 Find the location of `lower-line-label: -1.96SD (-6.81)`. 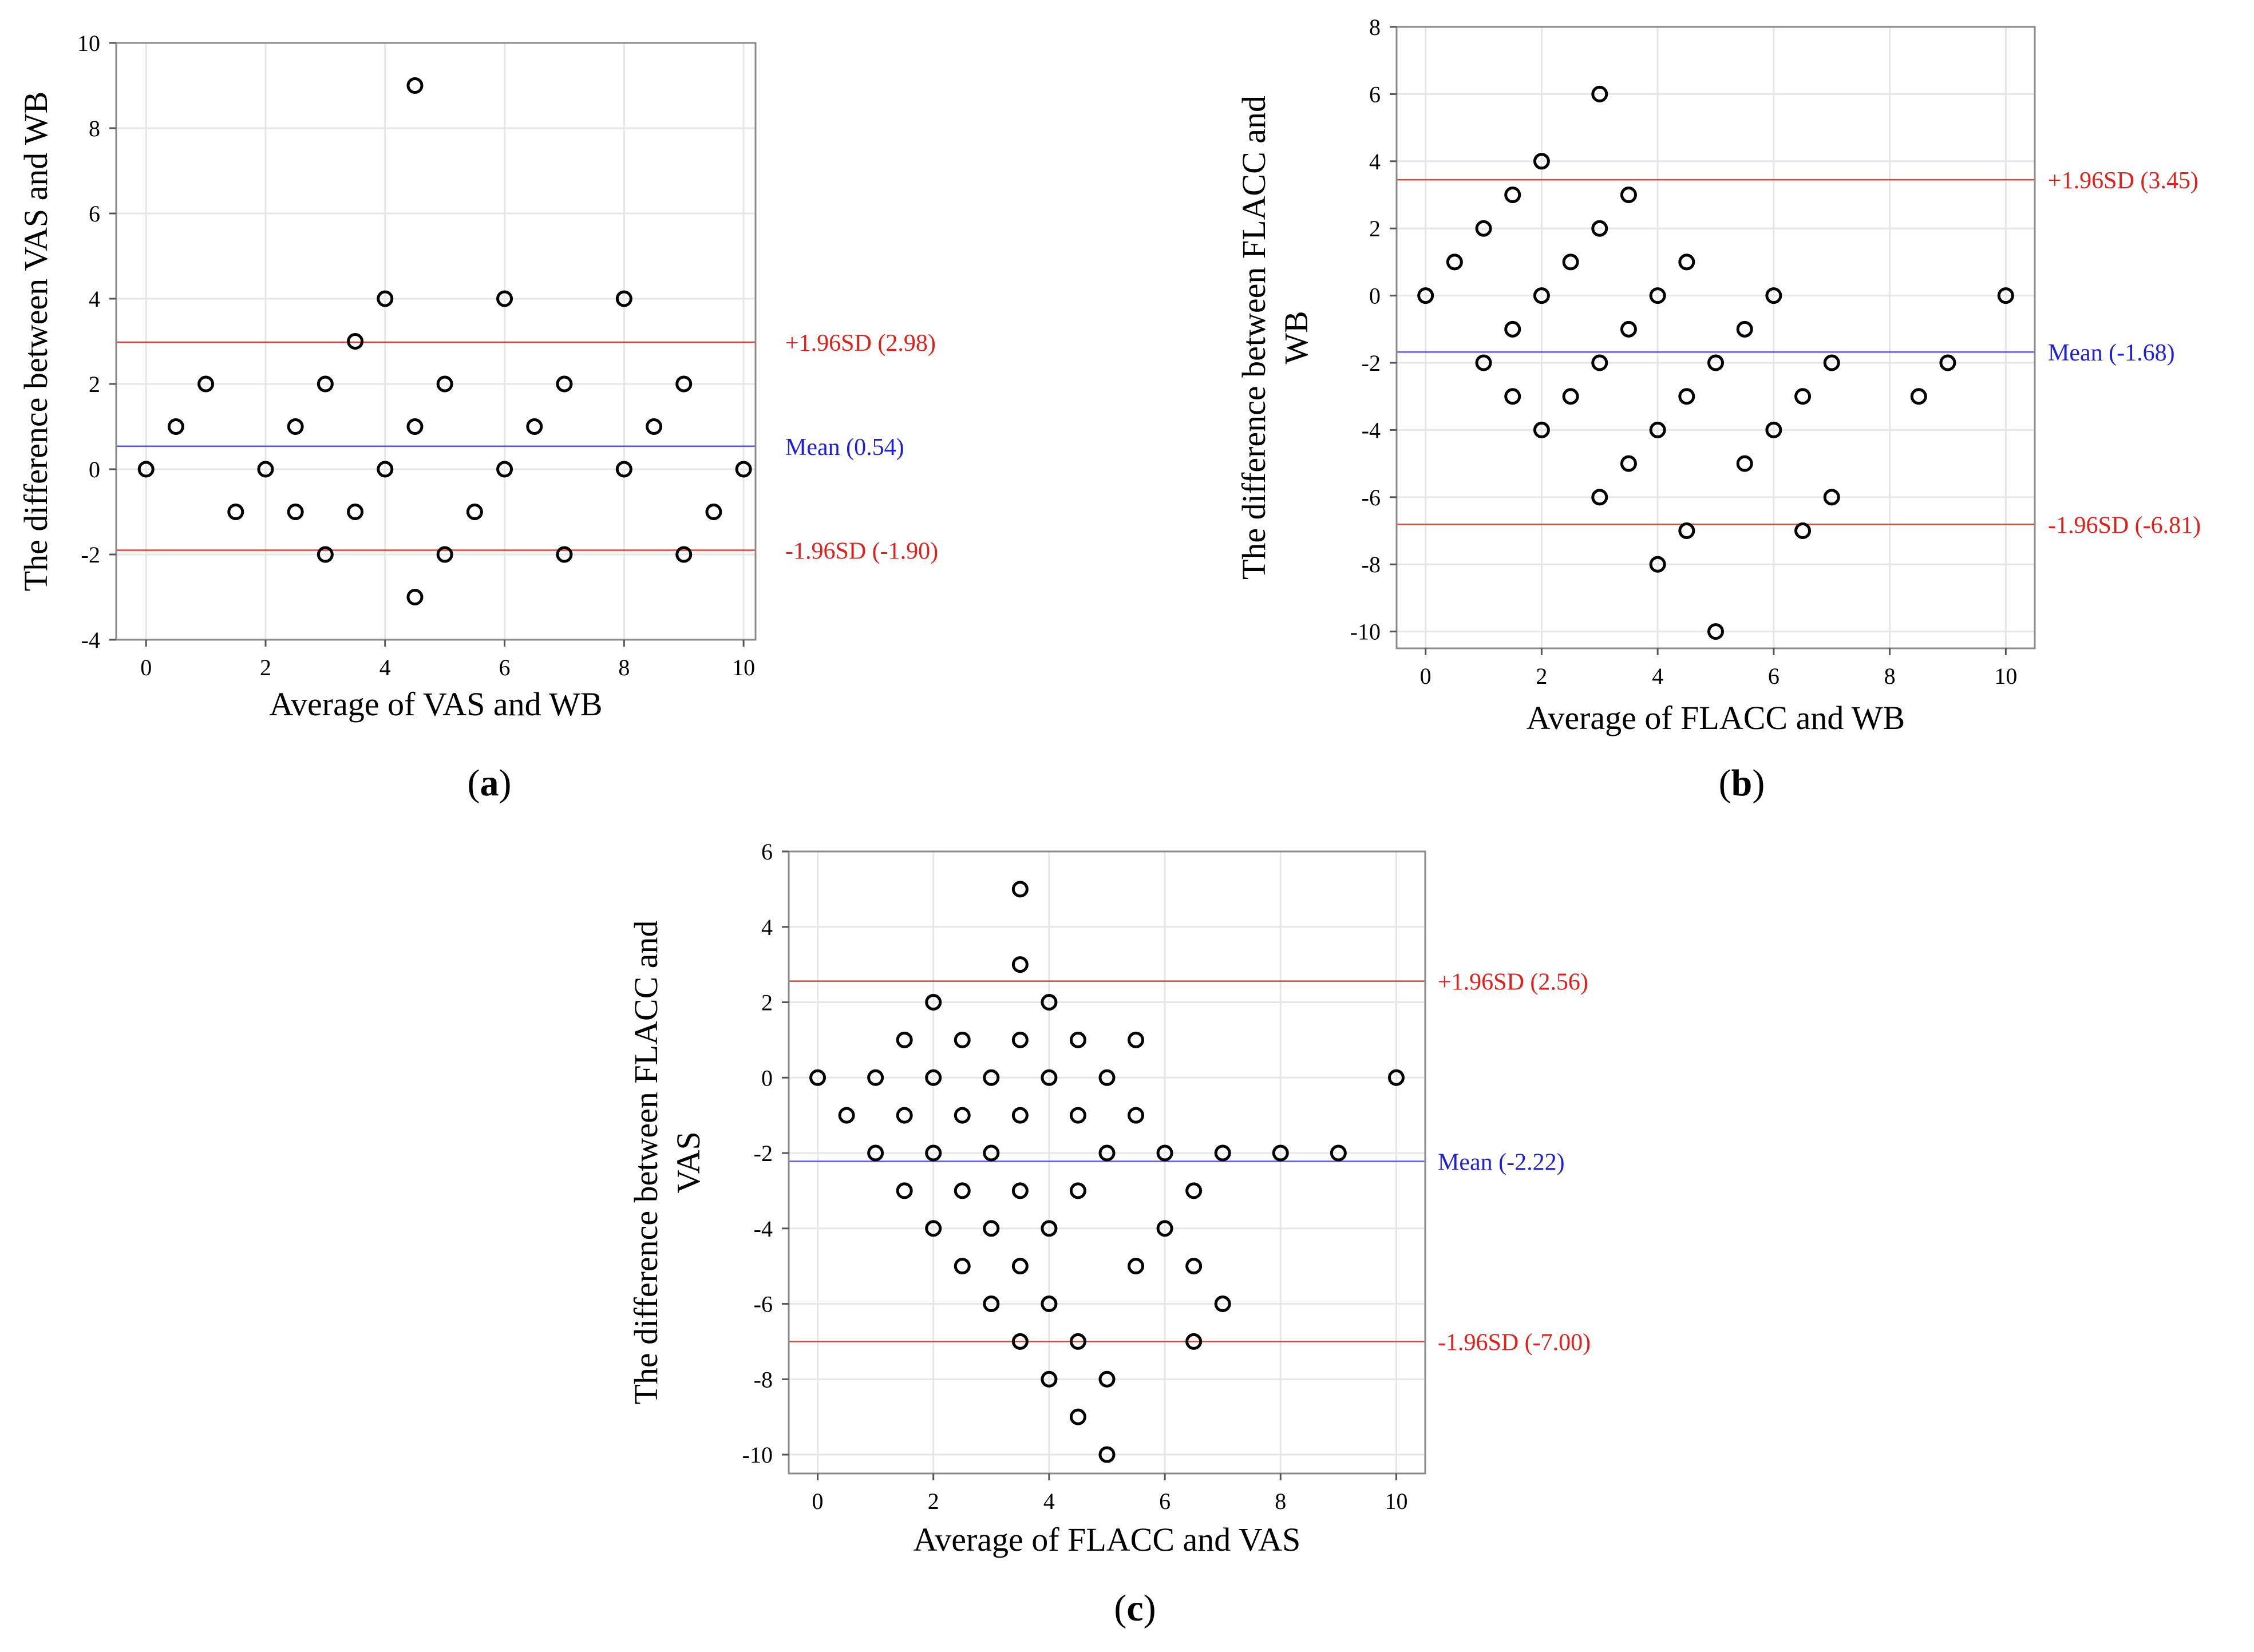

lower-line-label: -1.96SD (-6.81) is located at coordinates (2124, 525).